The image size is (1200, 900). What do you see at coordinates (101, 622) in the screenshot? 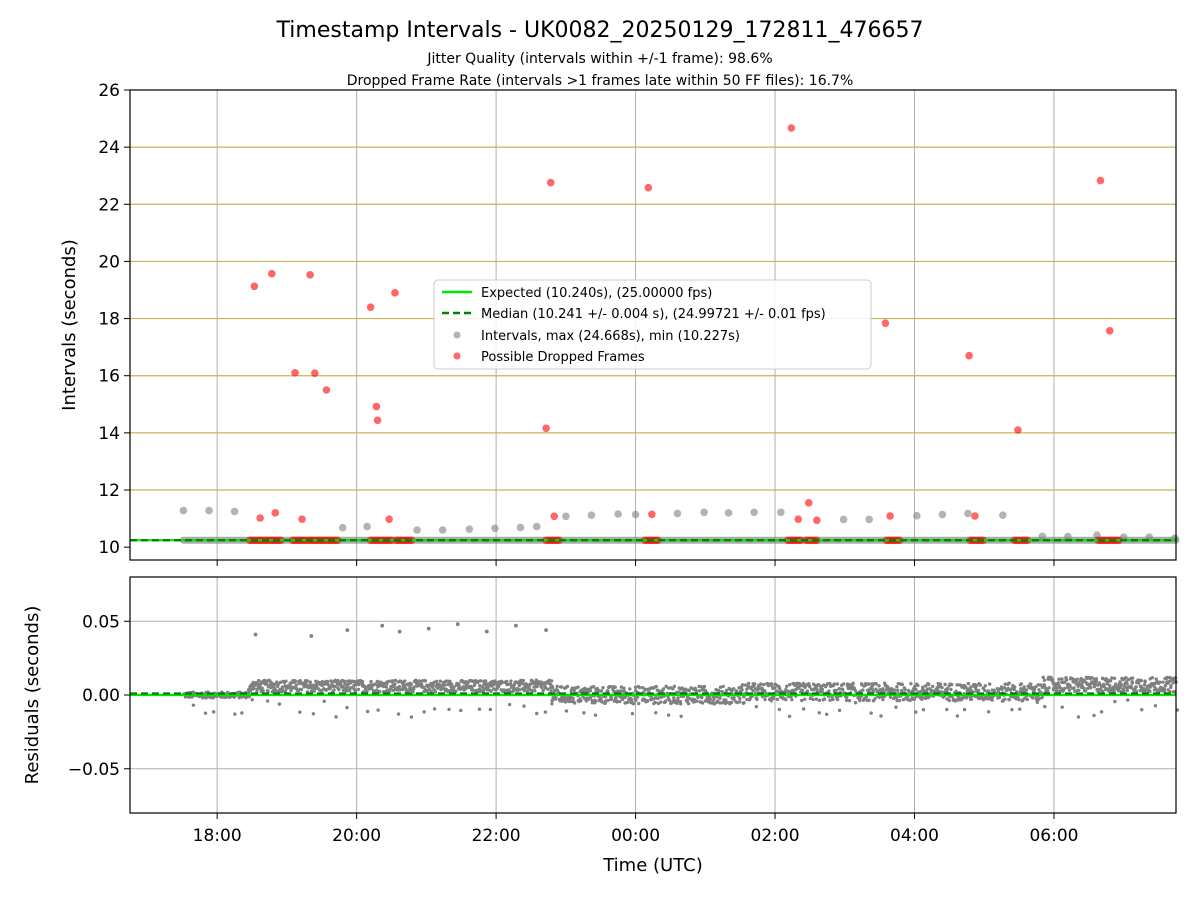
I see `residuals-y-tick-label: 0.05` at bounding box center [101, 622].